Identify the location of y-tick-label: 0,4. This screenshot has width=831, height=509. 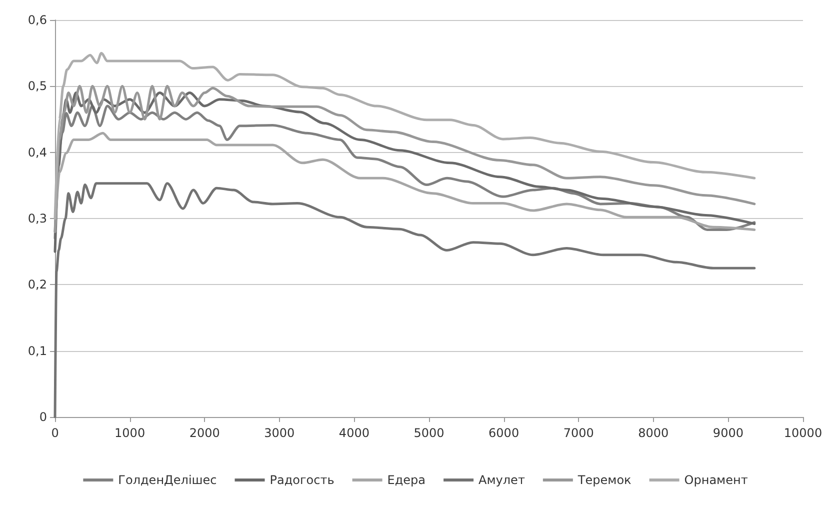
(37, 152).